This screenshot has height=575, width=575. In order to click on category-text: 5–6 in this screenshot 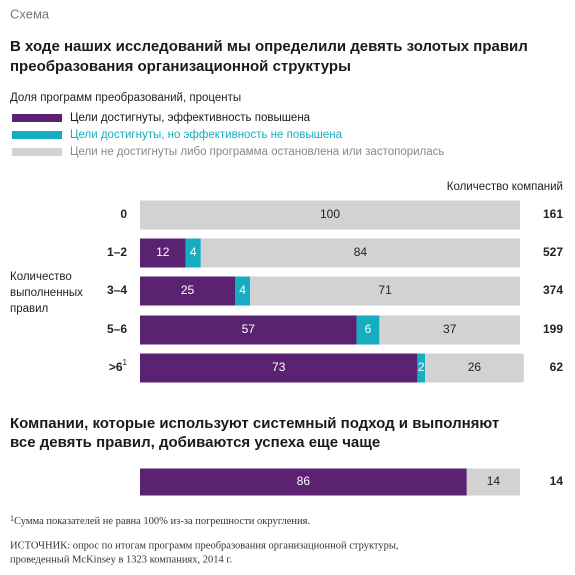, I will do `click(117, 329)`.